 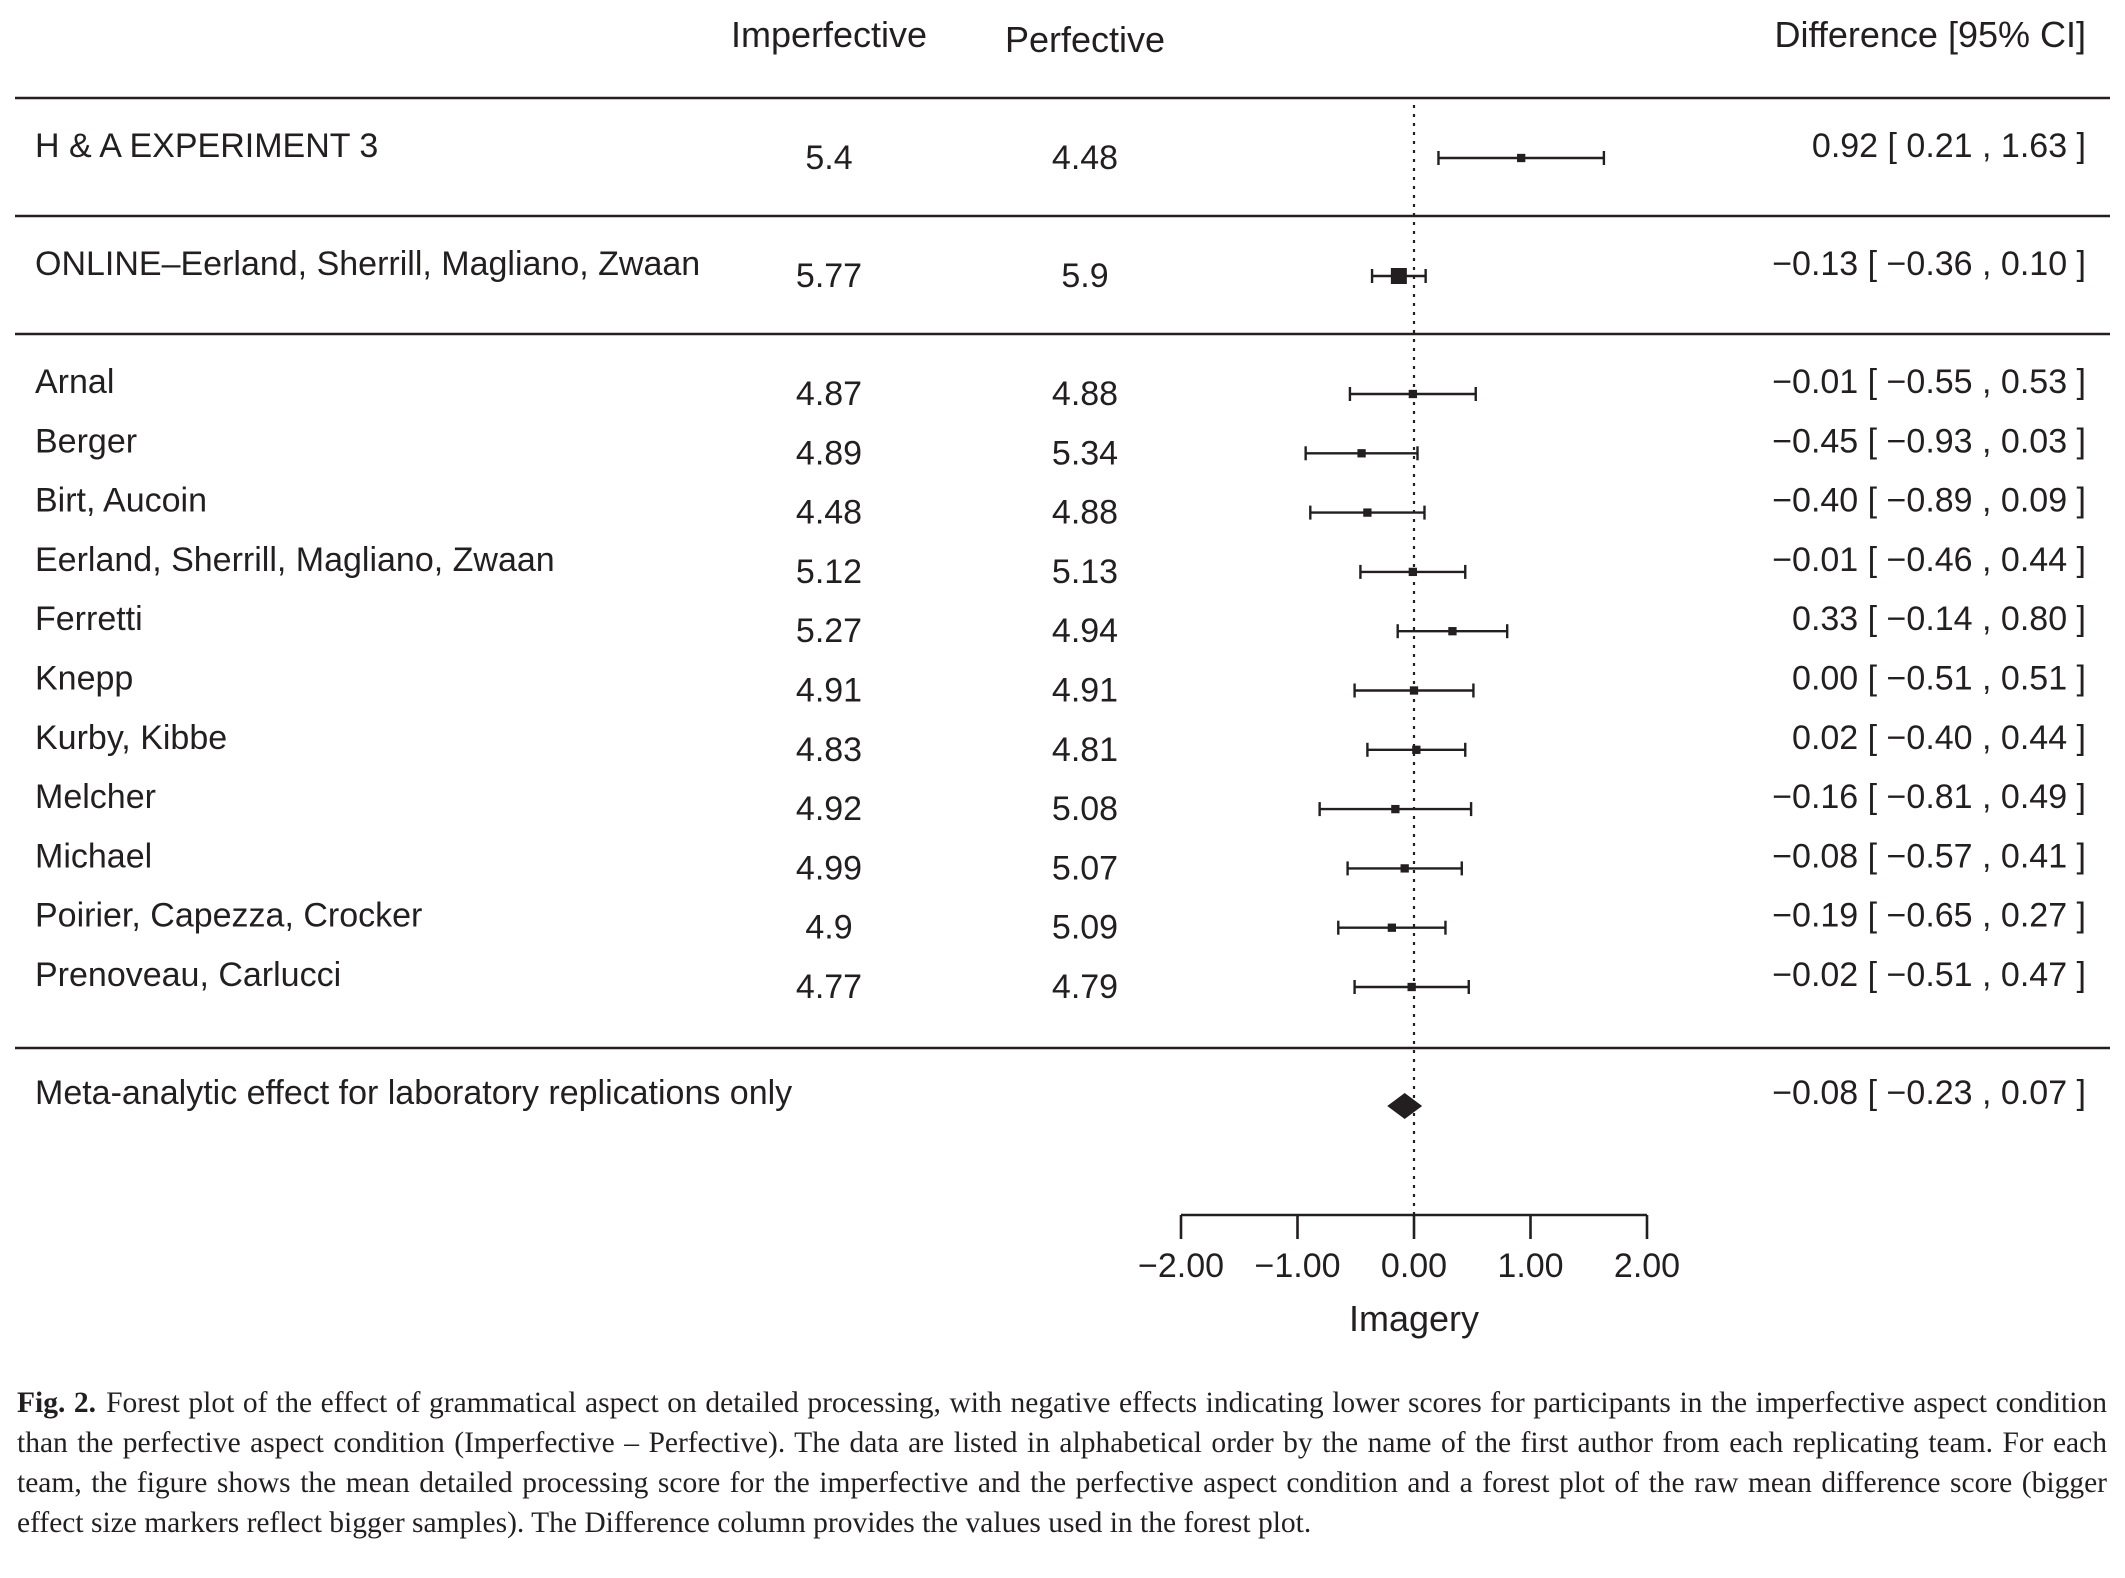 I want to click on imperfective-mean: 4.92, so click(x=829, y=809).